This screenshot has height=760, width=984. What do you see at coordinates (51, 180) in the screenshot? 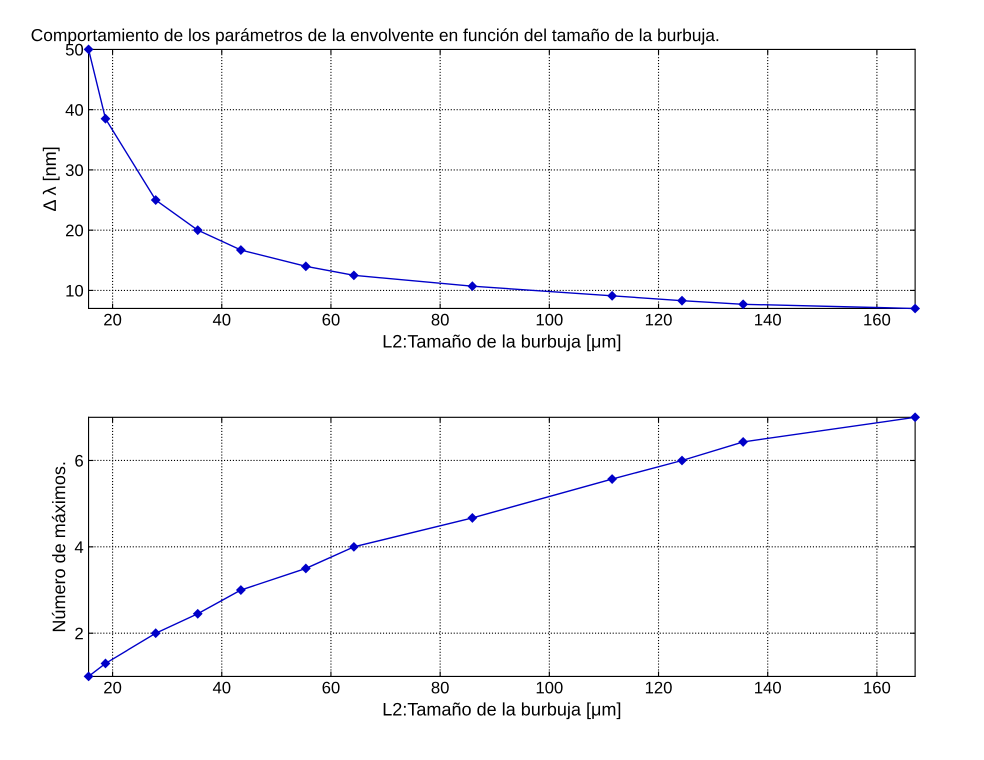
I see `y-axis-title: Δ λ [nm]` at bounding box center [51, 180].